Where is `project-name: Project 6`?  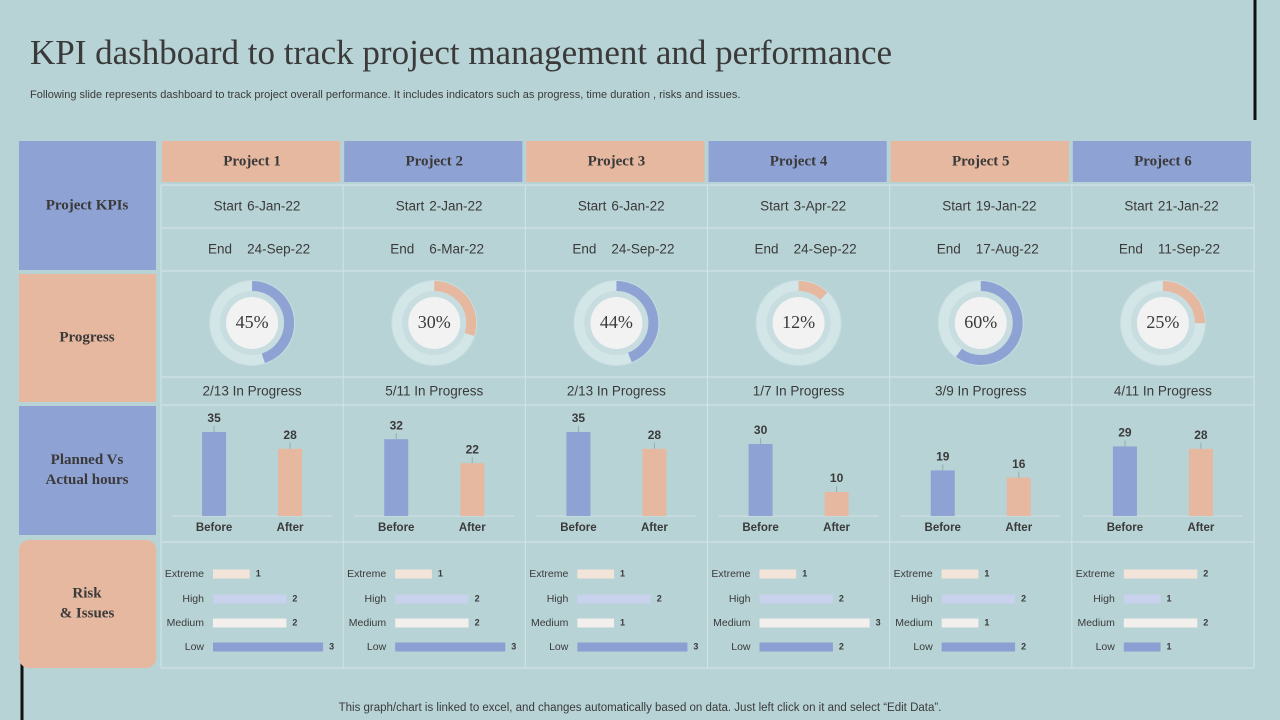
project-name: Project 6 is located at coordinates (1163, 161).